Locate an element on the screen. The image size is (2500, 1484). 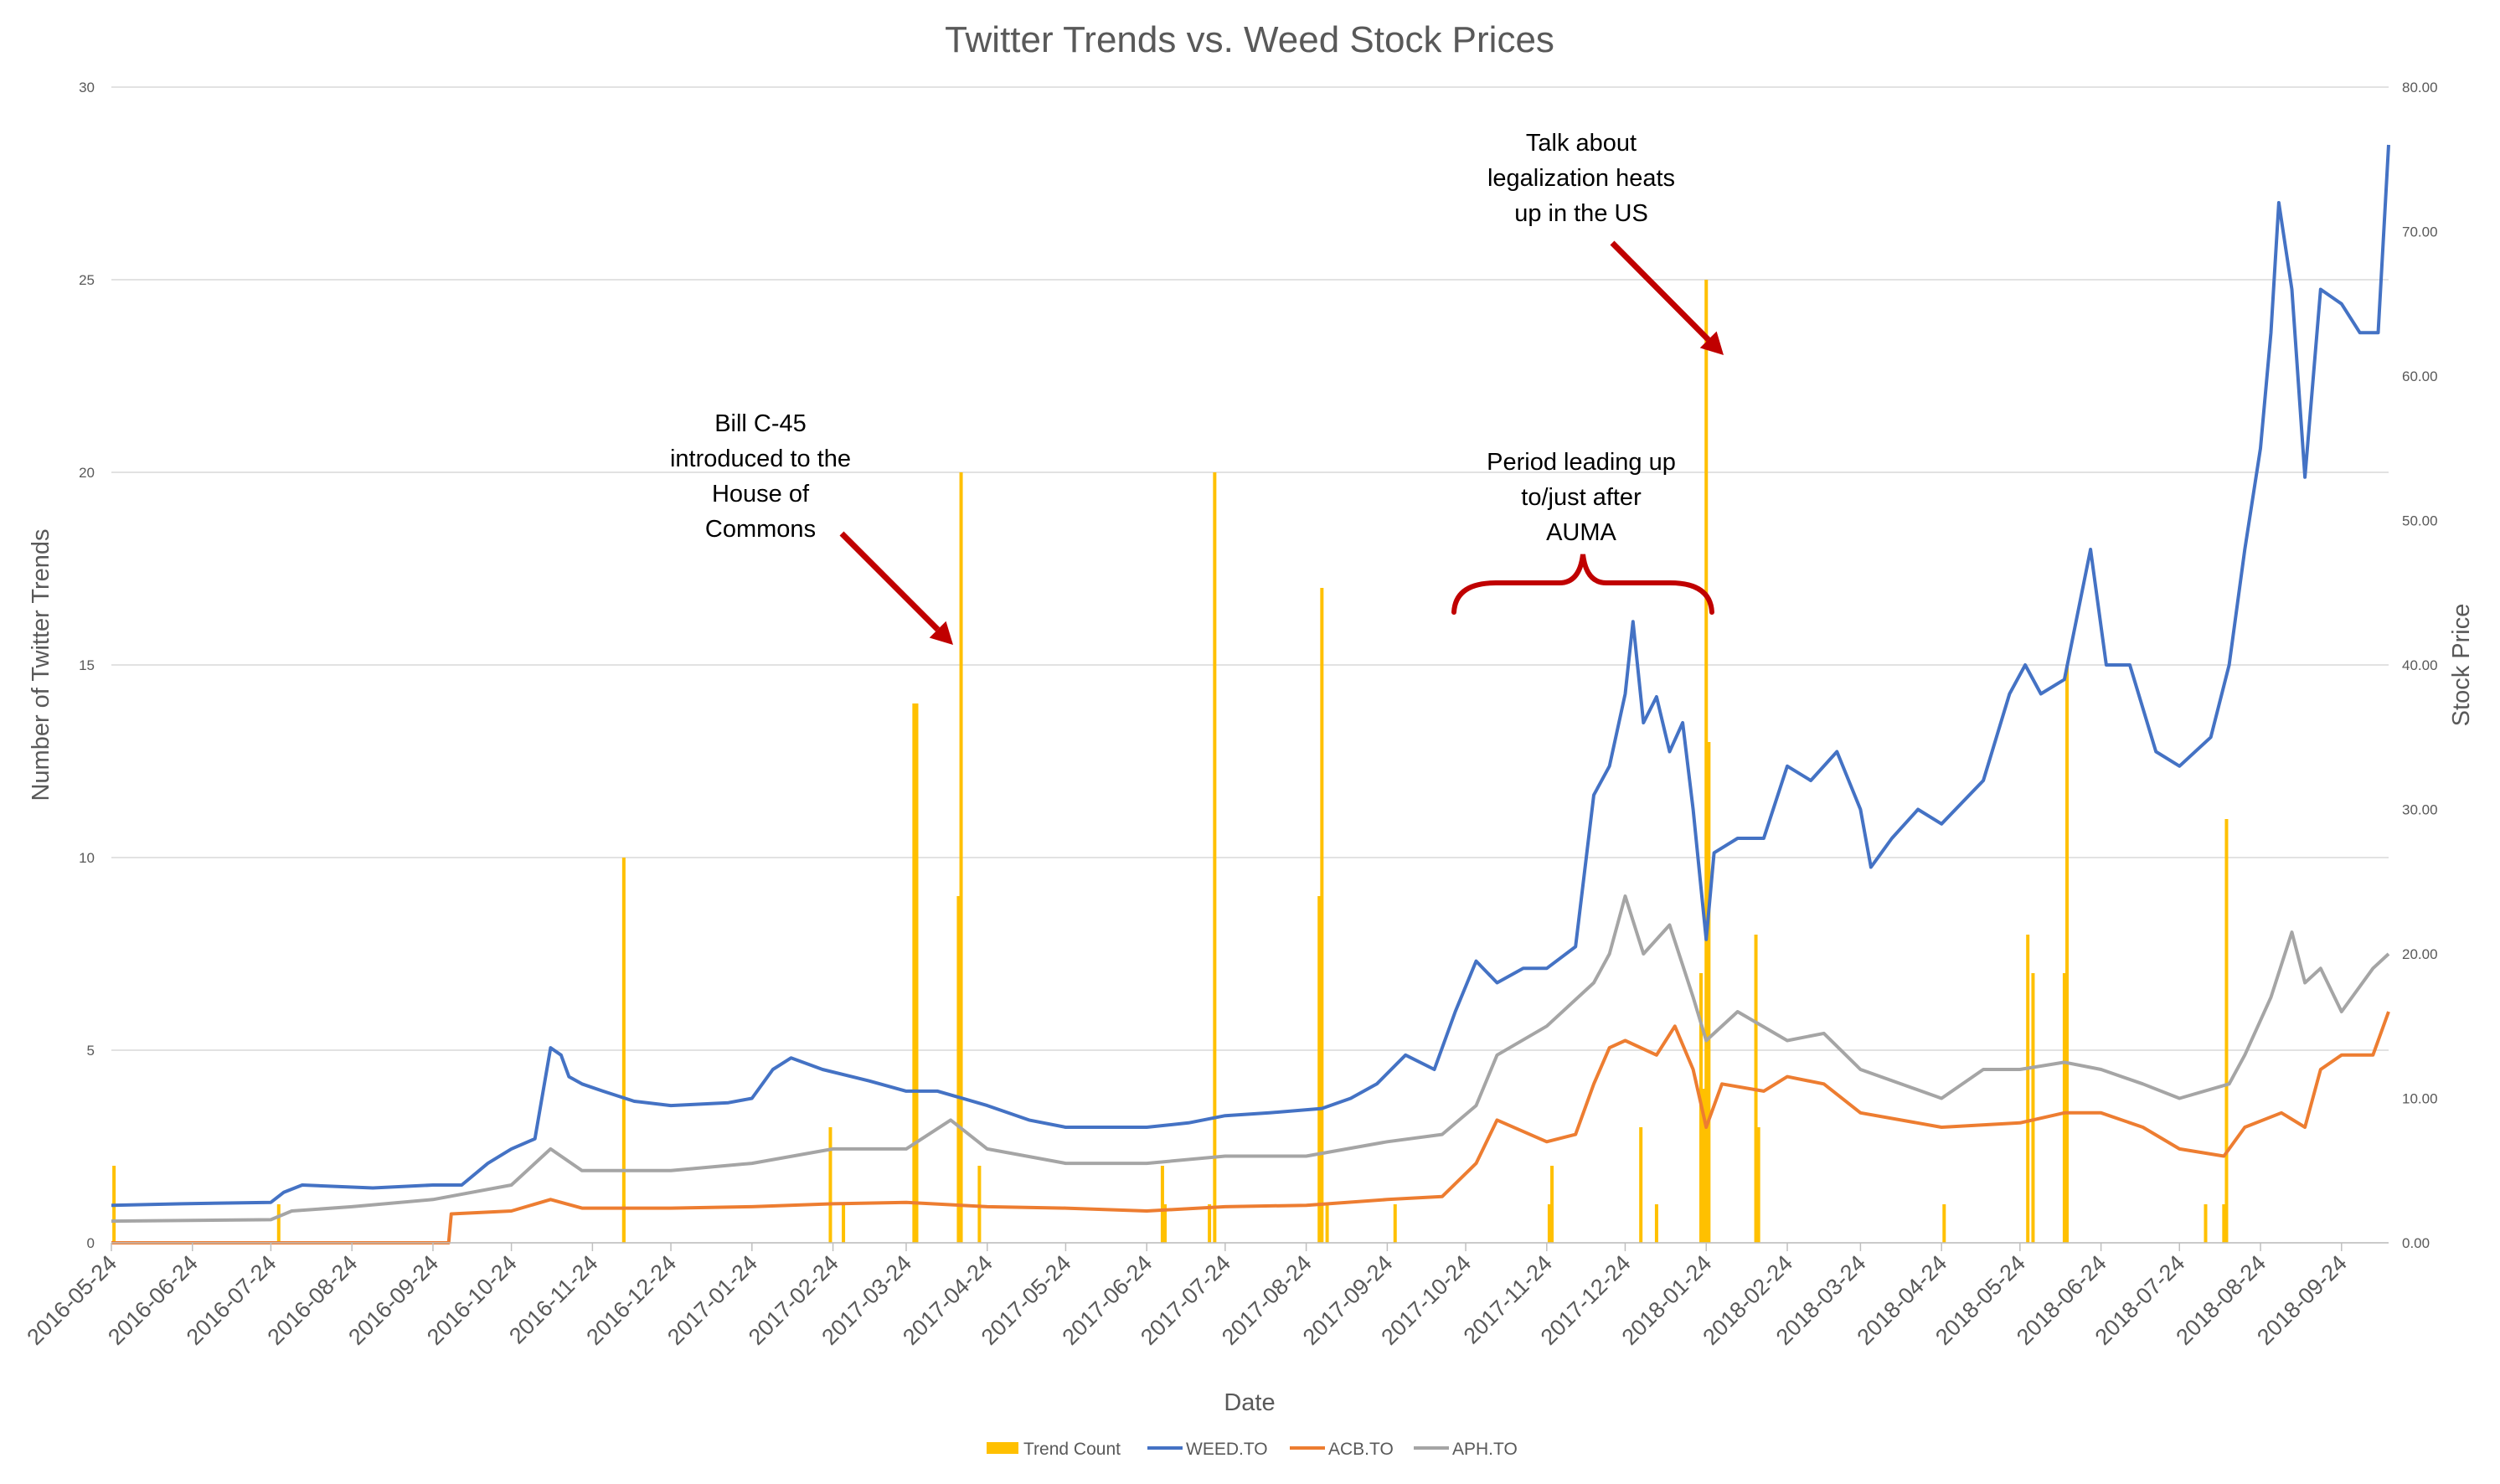
right-y-tick-label: 40.00 is located at coordinates (2420, 665).